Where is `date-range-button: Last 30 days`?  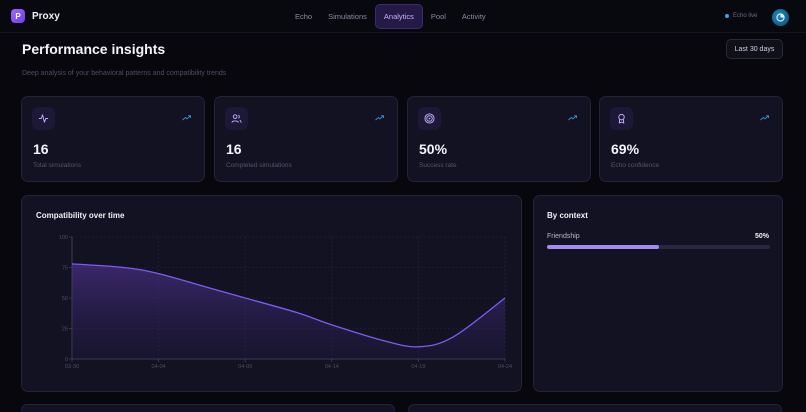
date-range-button: Last 30 days is located at coordinates (754, 49).